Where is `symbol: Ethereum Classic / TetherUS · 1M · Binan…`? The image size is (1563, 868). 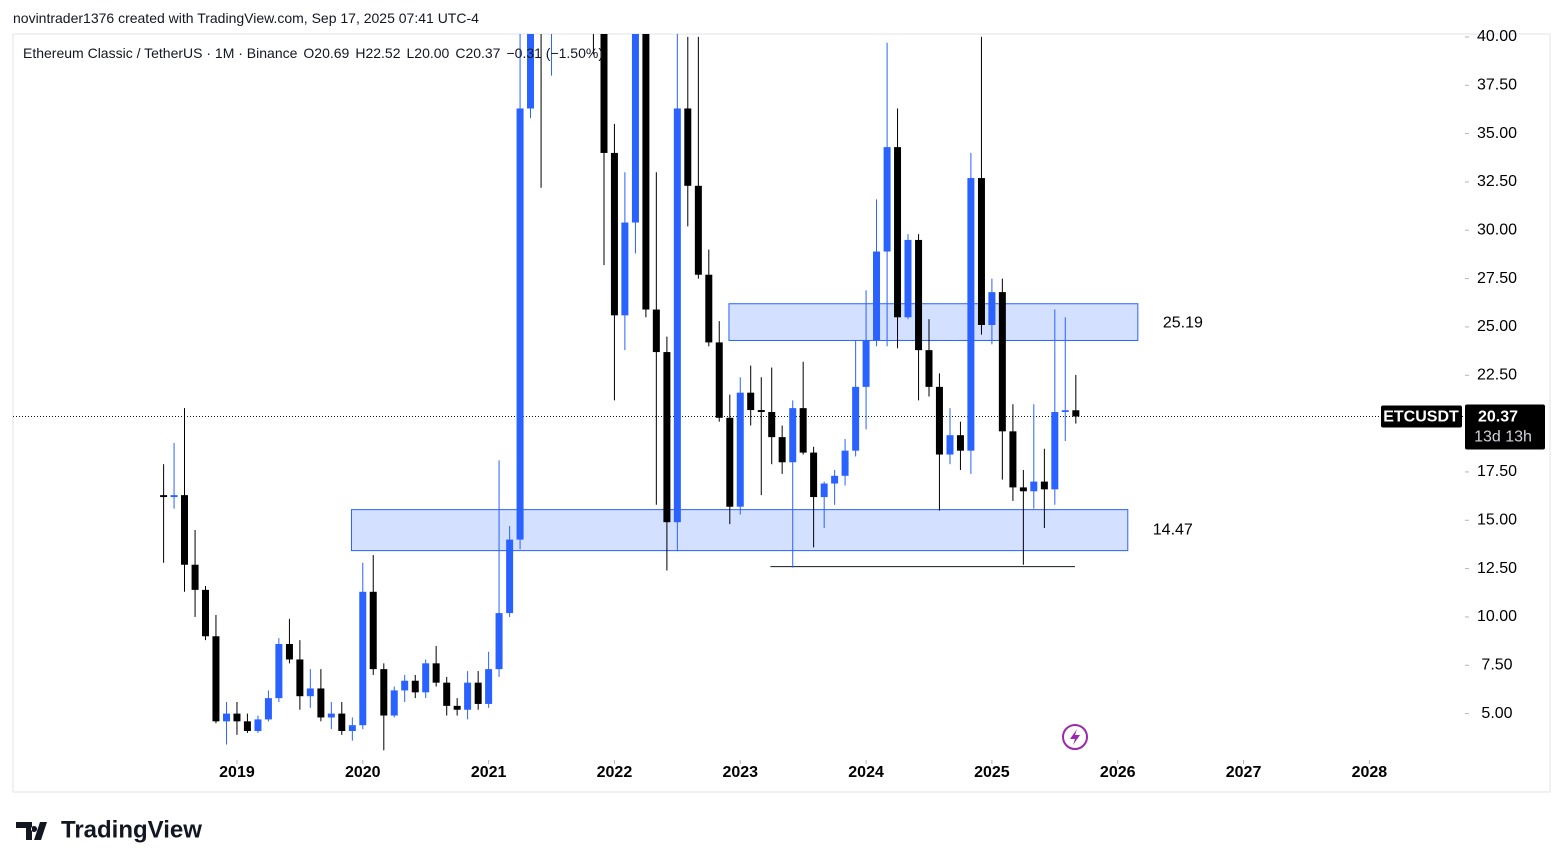
symbol: Ethereum Classic / TetherUS · 1M · Binan… is located at coordinates (160, 53).